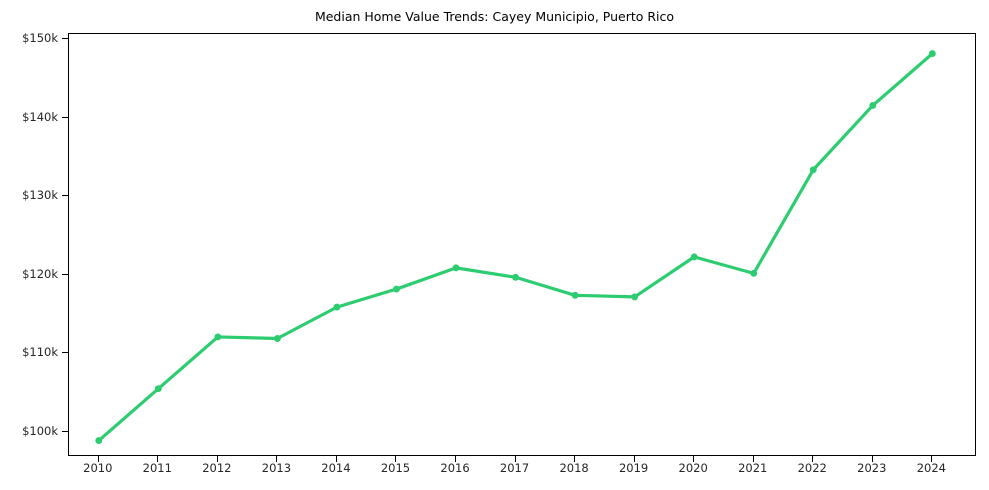 This screenshot has width=989, height=490. Describe the element at coordinates (40, 430) in the screenshot. I see `y-axis-tick-label: $100k` at that location.